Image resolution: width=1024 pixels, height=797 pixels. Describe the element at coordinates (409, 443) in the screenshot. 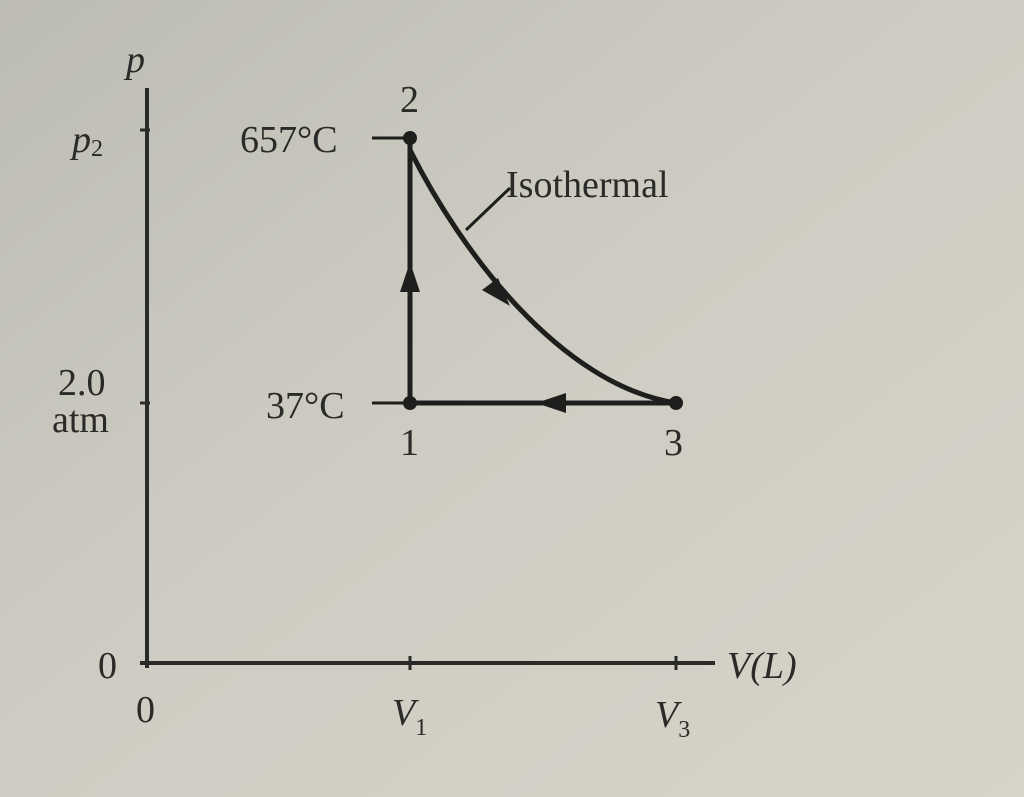

I see `state-number: 1` at that location.